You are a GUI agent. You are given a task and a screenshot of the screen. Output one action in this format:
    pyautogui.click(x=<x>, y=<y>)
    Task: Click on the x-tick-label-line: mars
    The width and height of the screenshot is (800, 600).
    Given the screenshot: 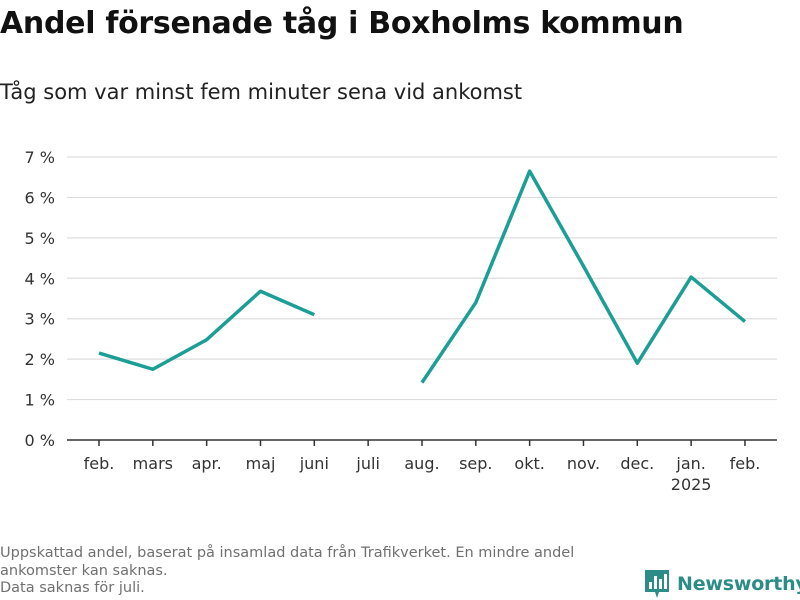 What is the action you would take?
    pyautogui.click(x=153, y=463)
    